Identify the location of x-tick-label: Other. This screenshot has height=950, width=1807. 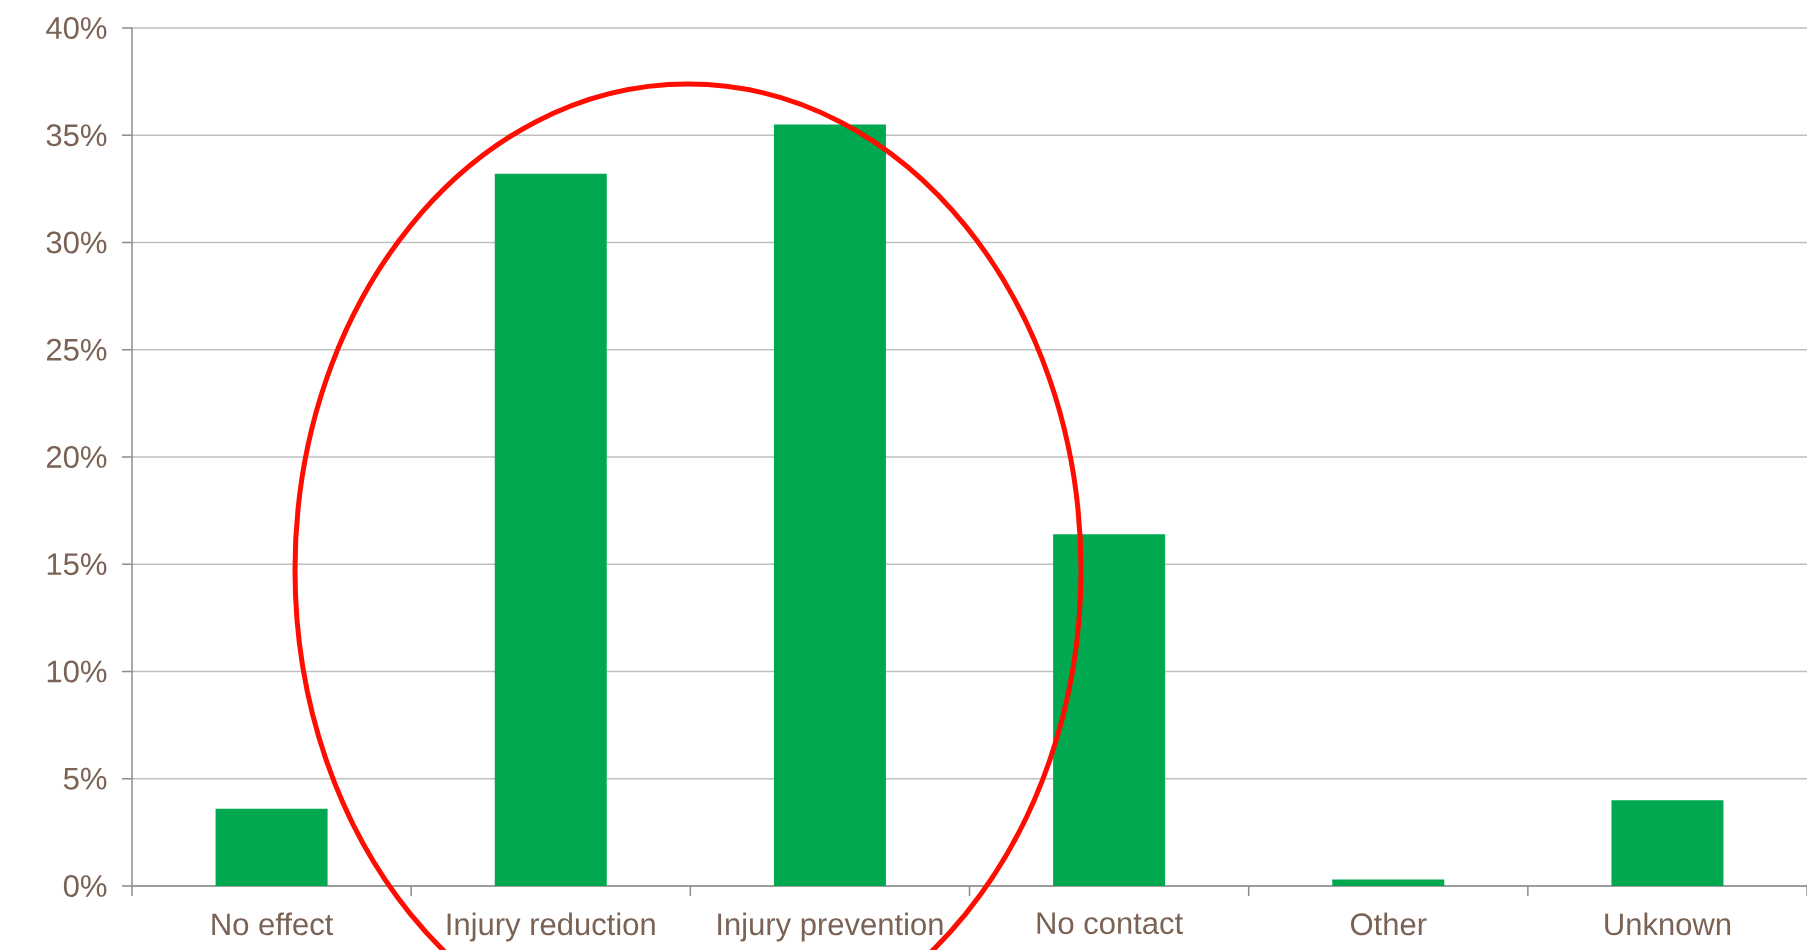
(1388, 924).